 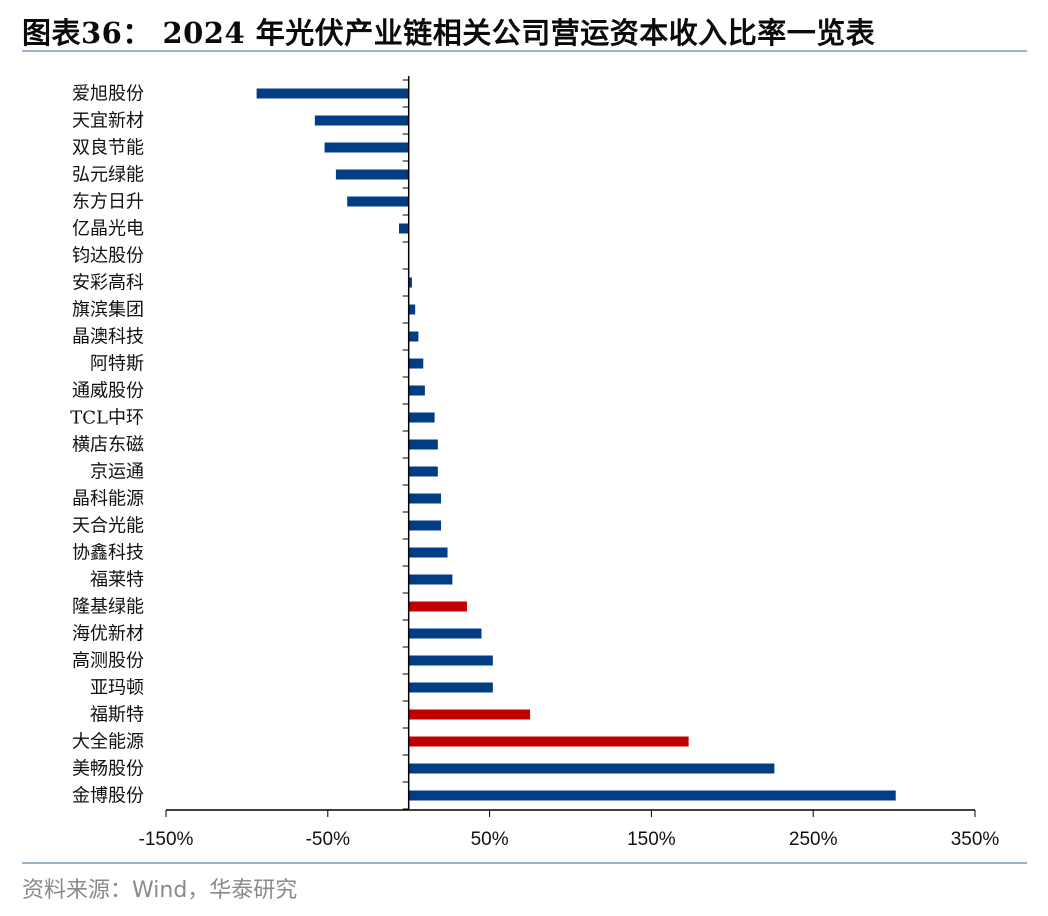 I want to click on tick-label: 50%, so click(x=490, y=839).